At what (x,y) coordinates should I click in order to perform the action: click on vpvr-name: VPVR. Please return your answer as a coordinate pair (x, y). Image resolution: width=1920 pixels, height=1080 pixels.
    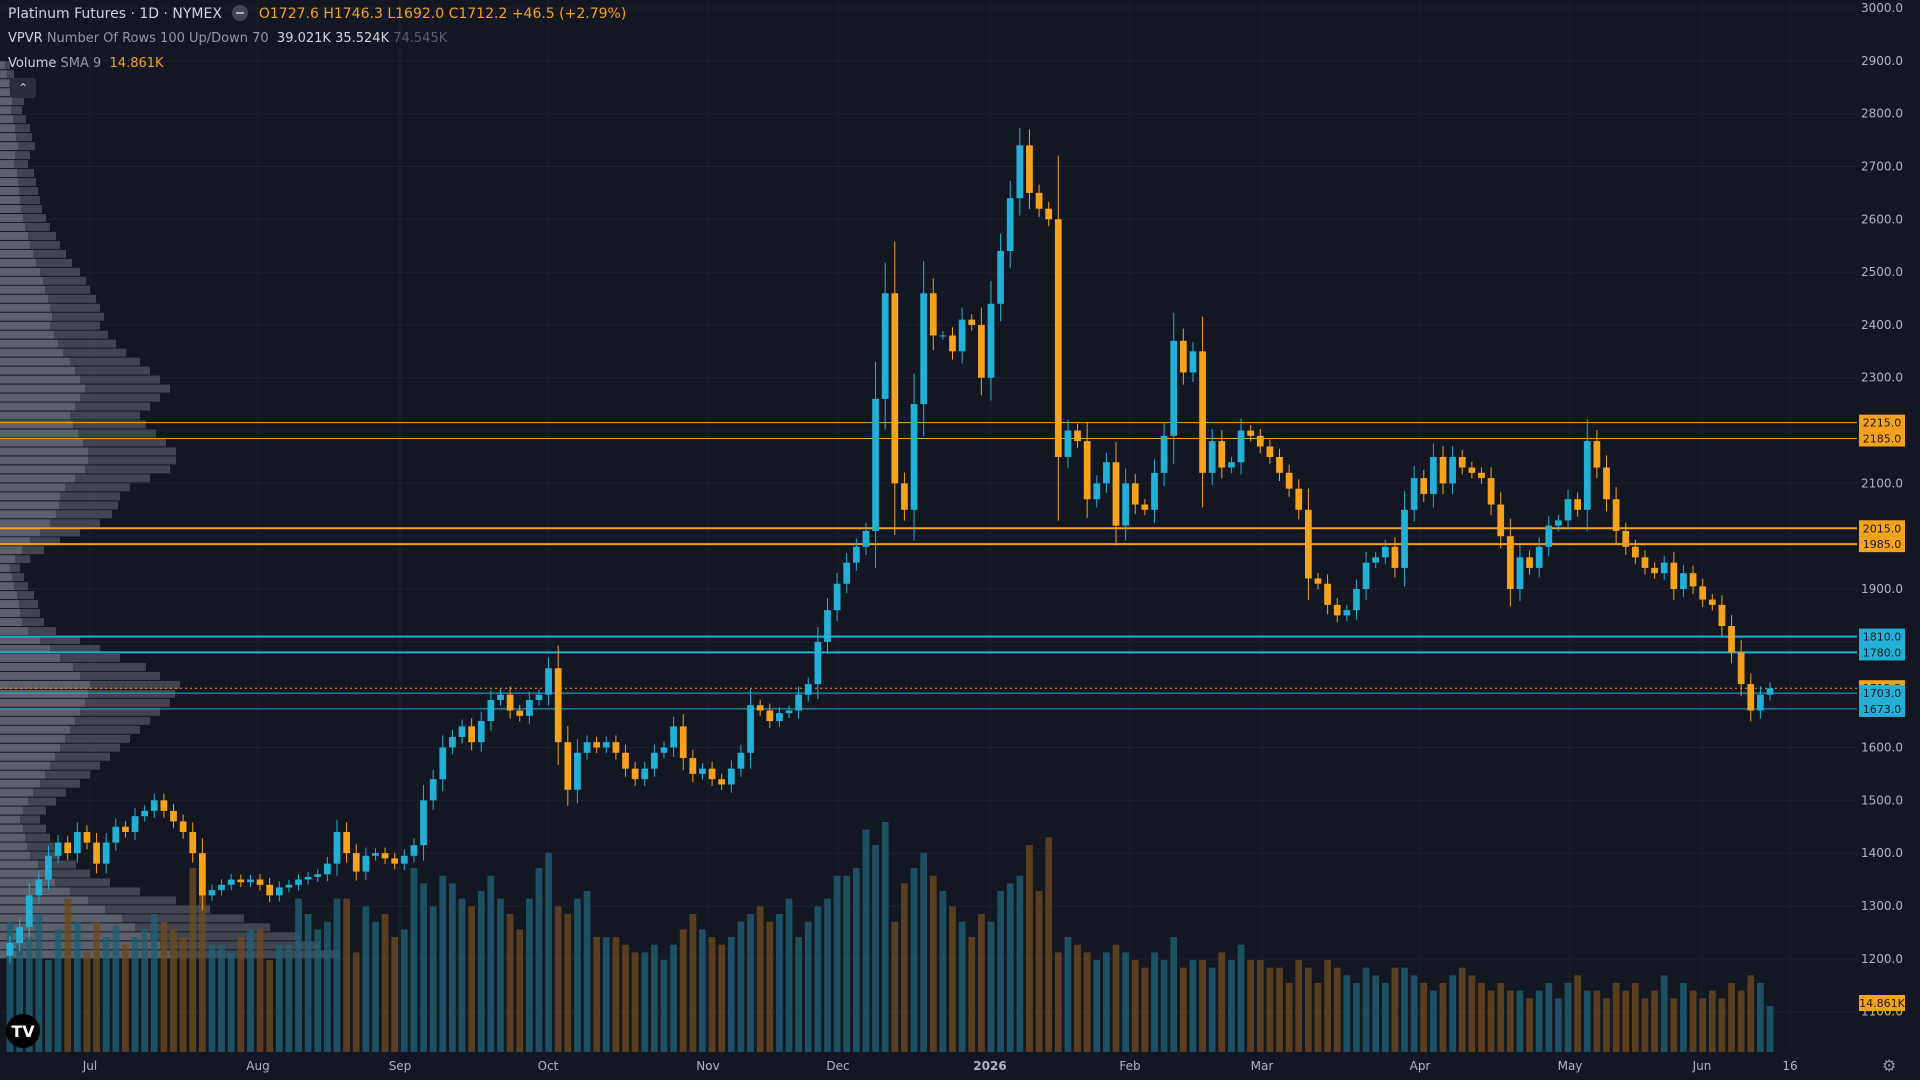
    Looking at the image, I should click on (25, 38).